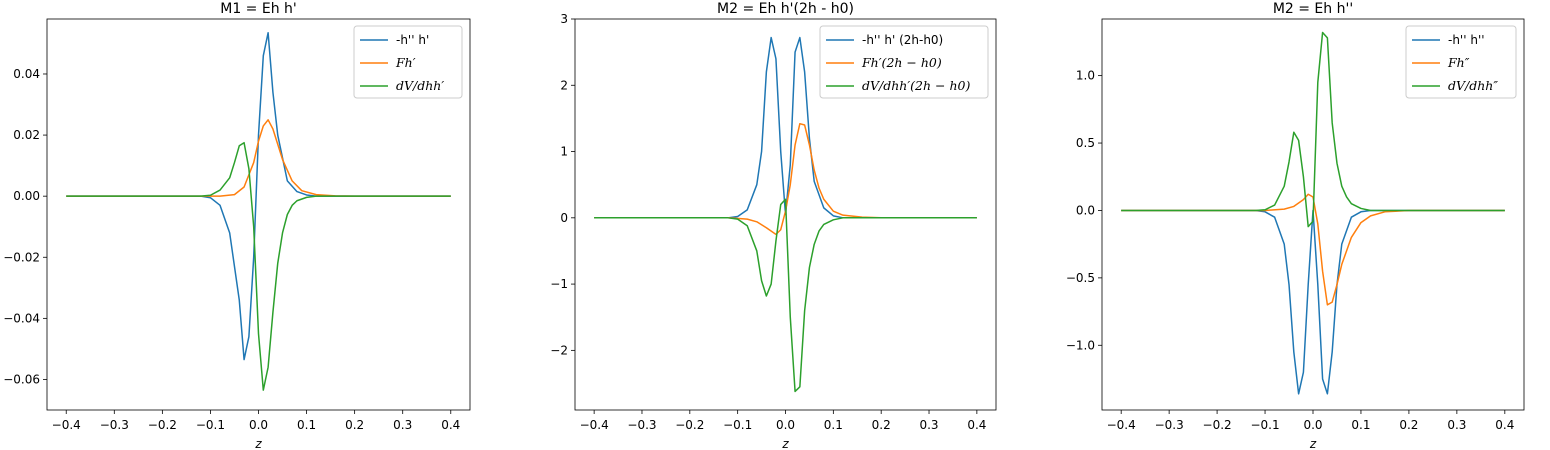 The image size is (1550, 450). I want to click on y-tick-label: 1.0, so click(1085, 76).